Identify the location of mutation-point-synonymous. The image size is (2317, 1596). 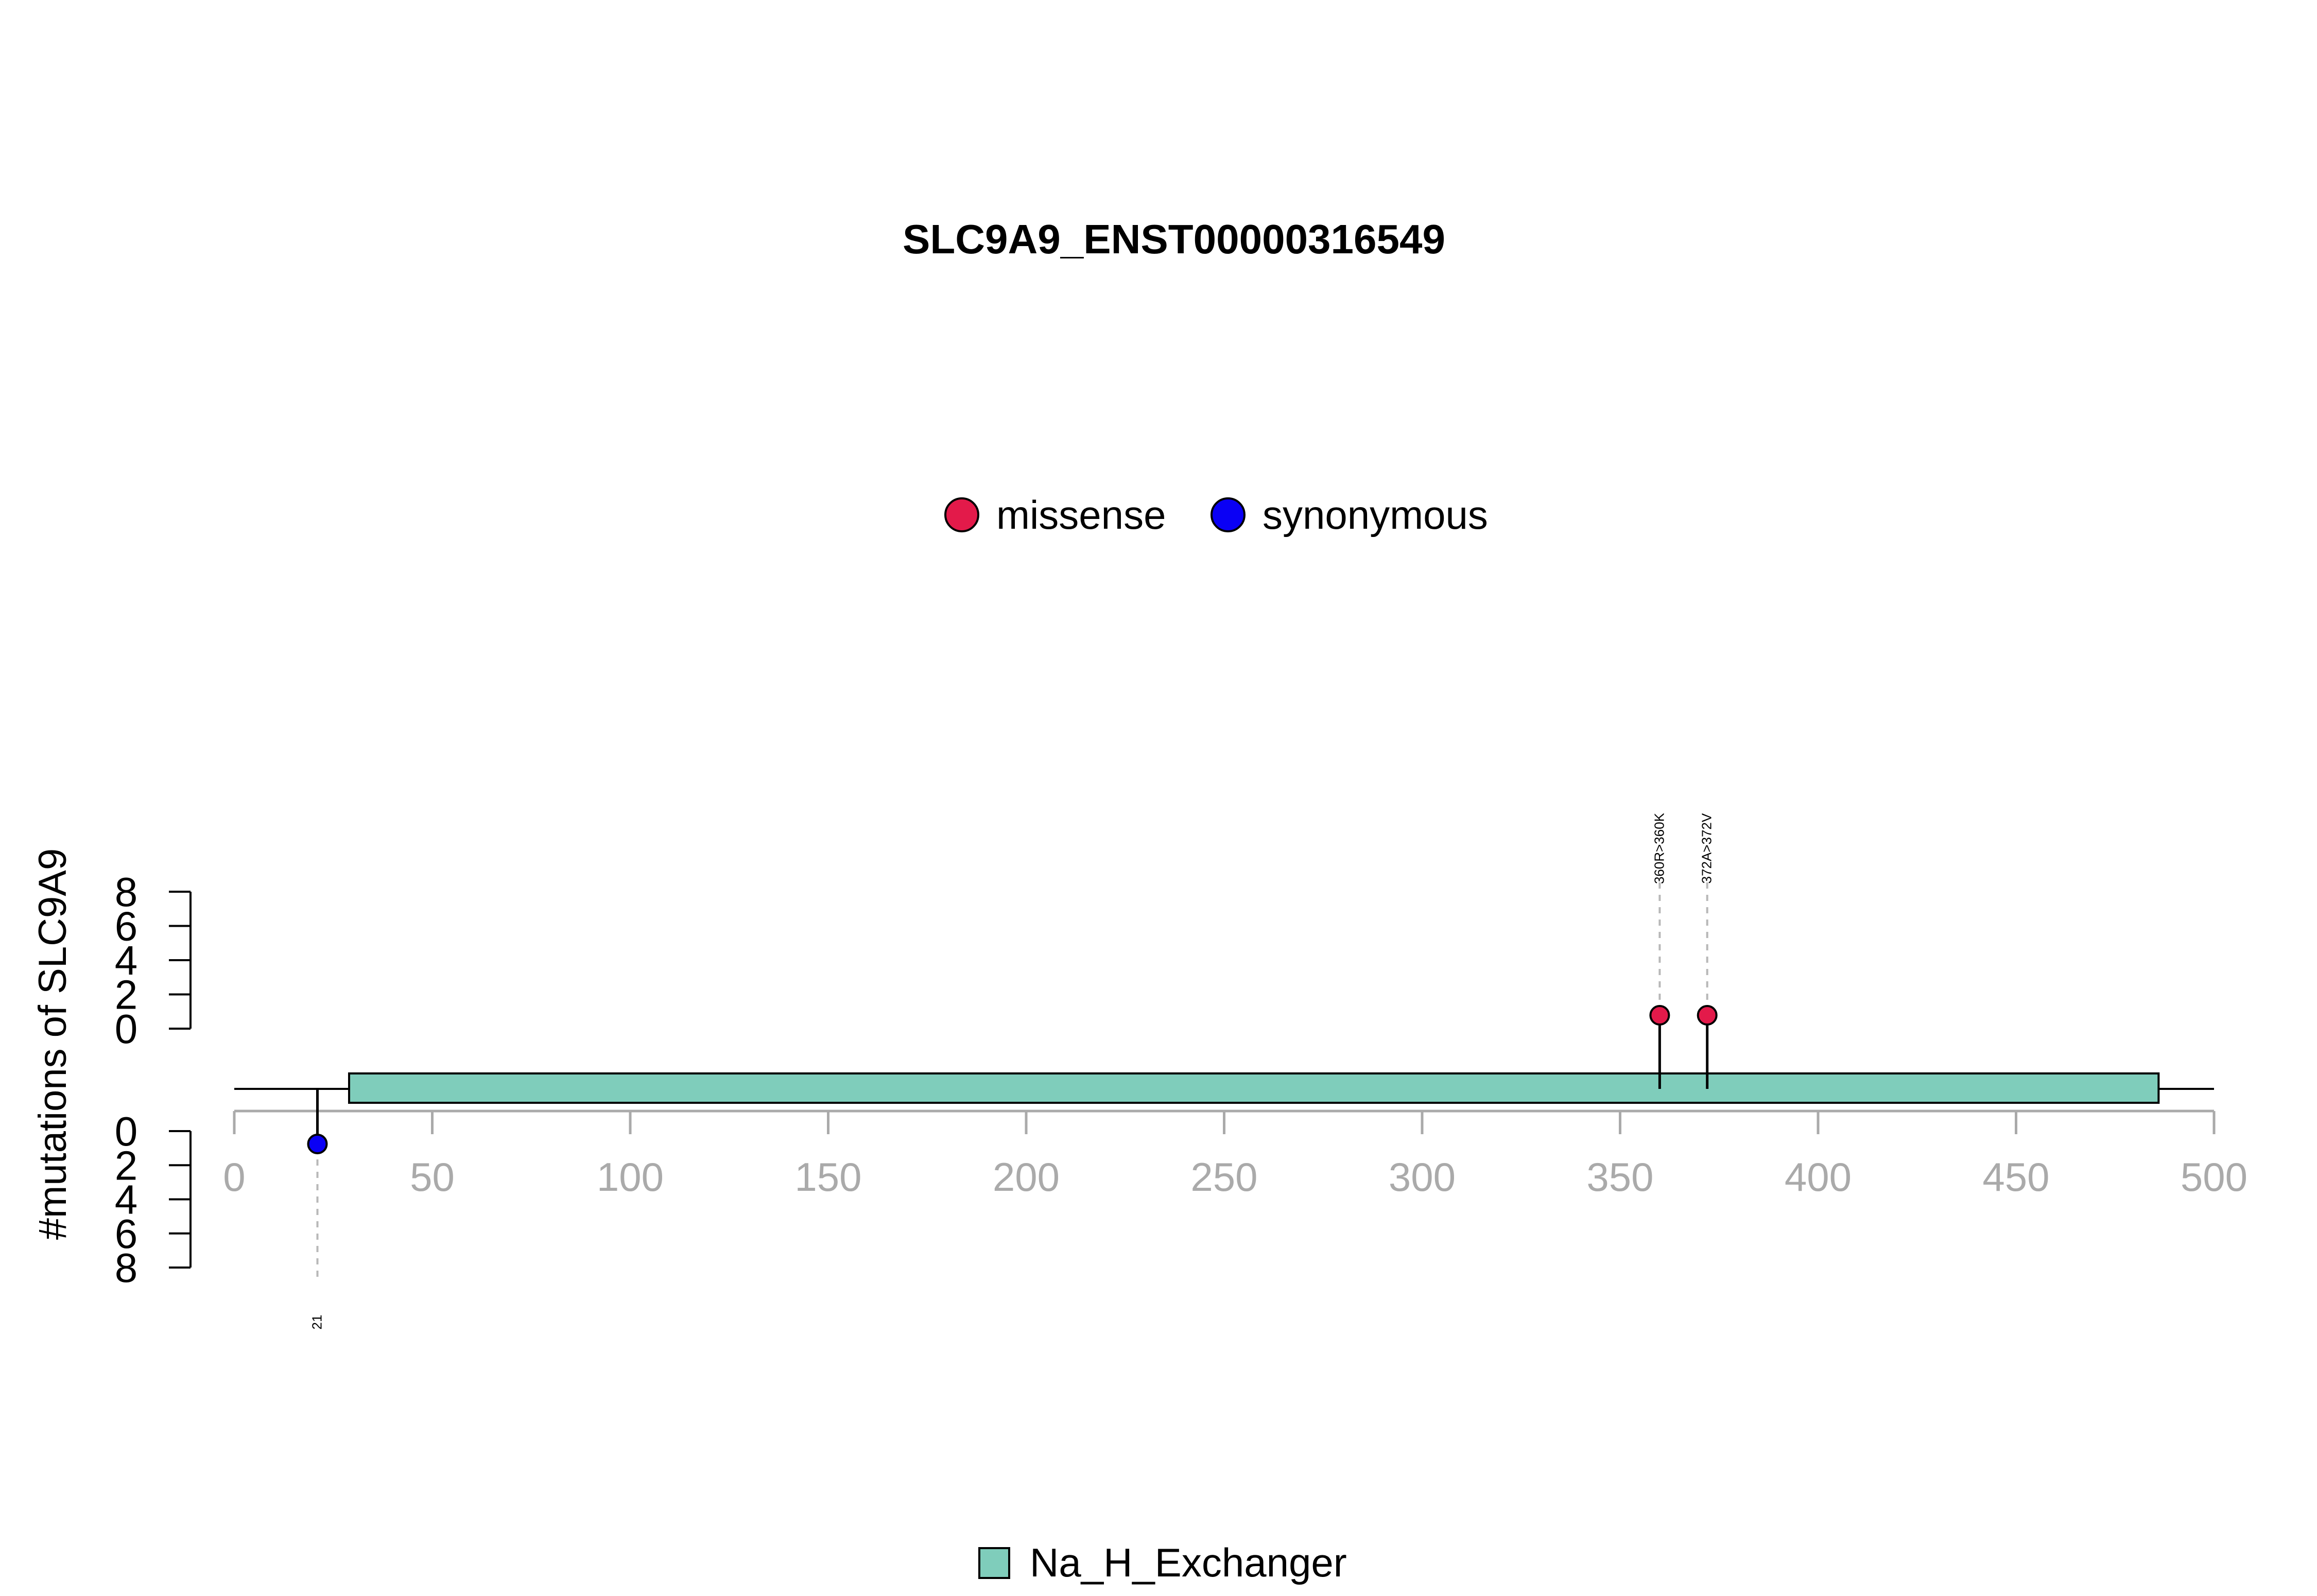
(317, 1144).